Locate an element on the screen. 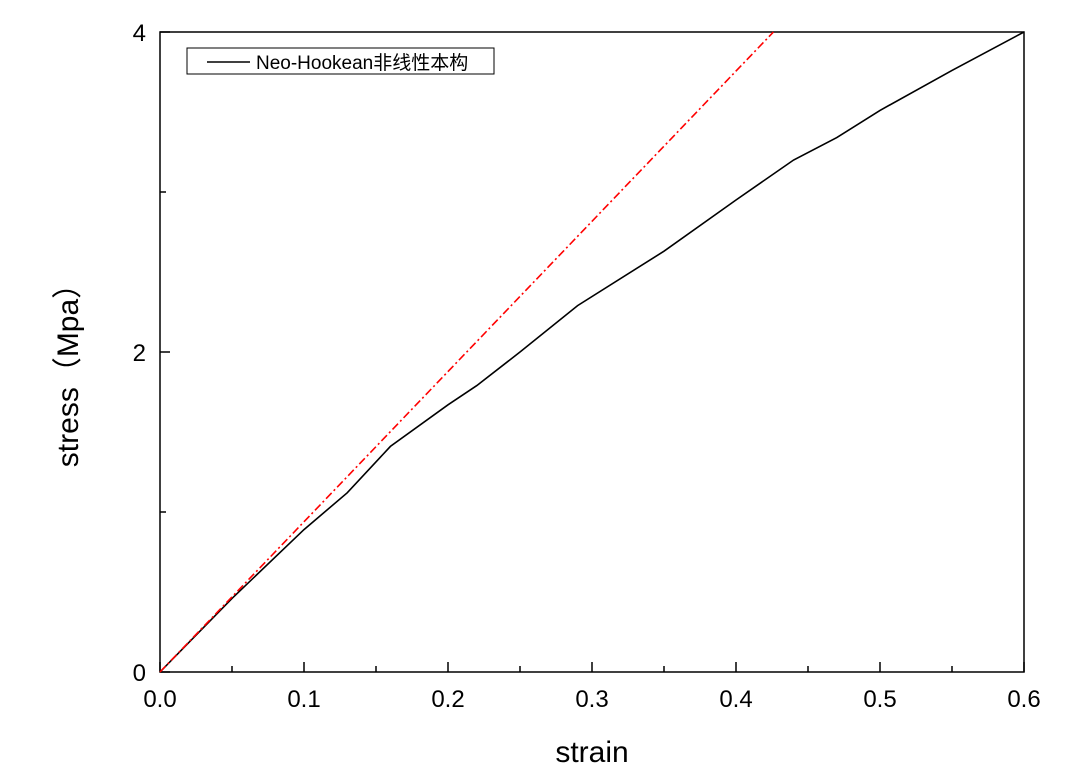  legend-box is located at coordinates (340, 61).